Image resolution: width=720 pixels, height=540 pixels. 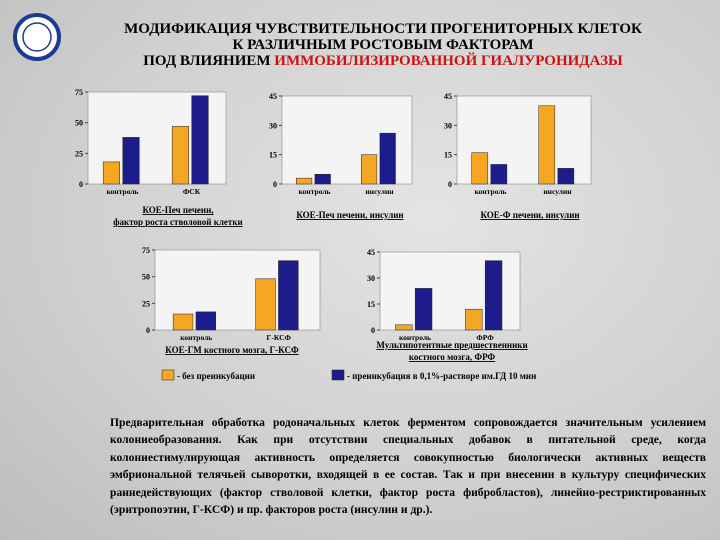 I want to click on legend-label: - без преинкубации, so click(x=216, y=376).